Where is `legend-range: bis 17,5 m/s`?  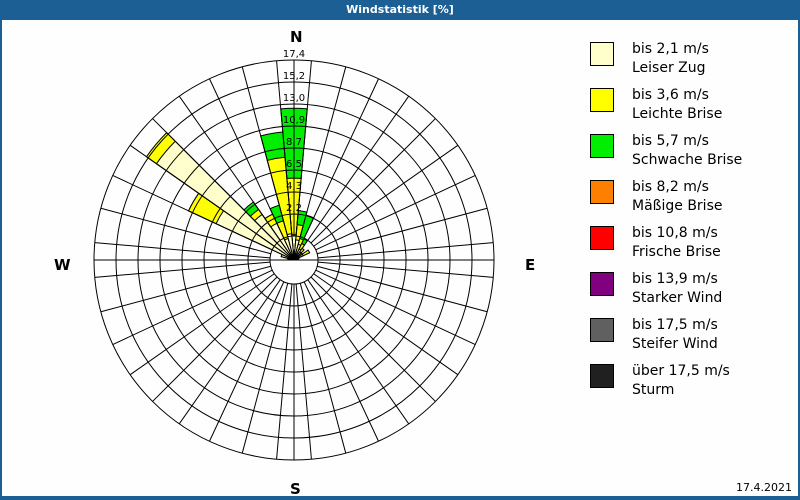 legend-range: bis 17,5 m/s is located at coordinates (675, 325).